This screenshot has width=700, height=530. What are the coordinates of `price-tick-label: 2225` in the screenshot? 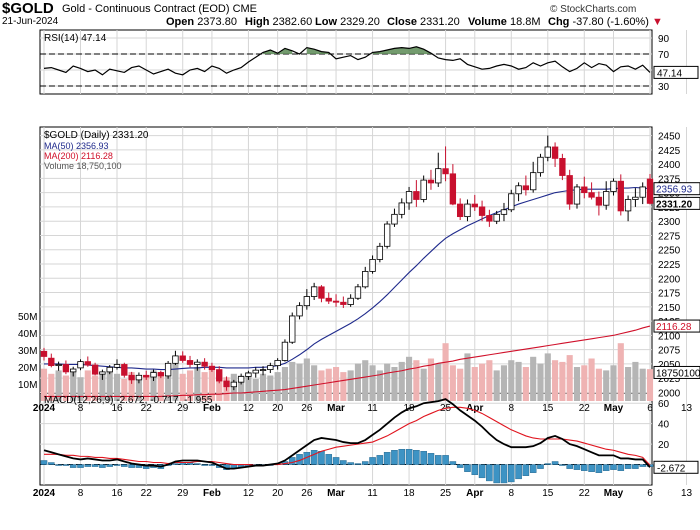 It's located at (669, 265).